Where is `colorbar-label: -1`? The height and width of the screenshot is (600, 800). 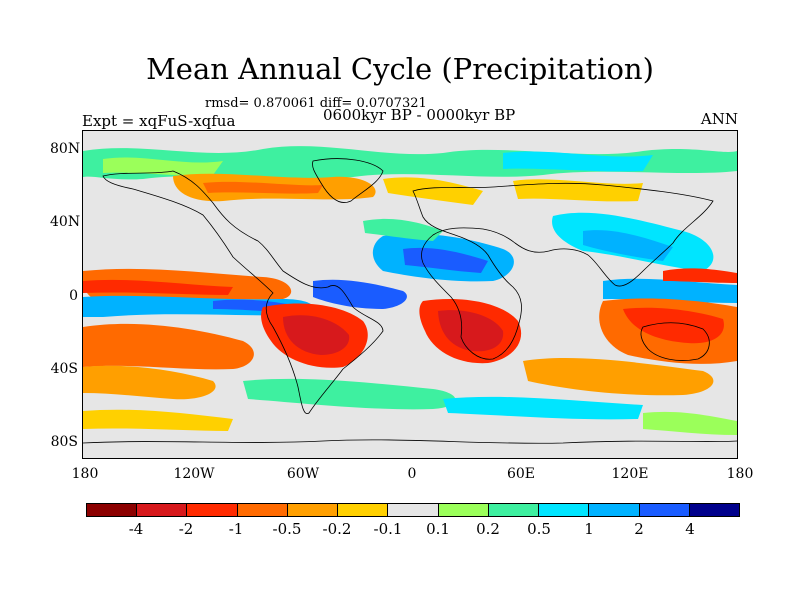
colorbar-label: -1 is located at coordinates (236, 529).